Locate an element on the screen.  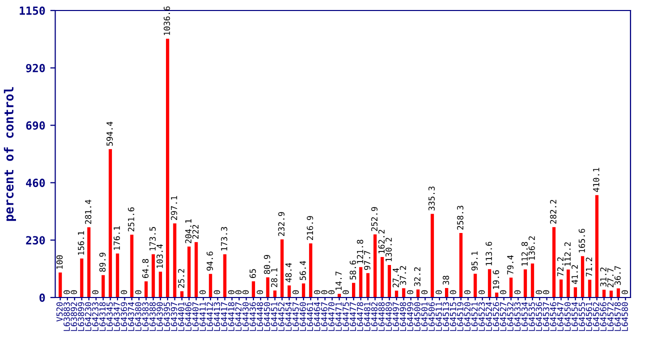
x-tick-label: L64233 is located at coordinates (95, 316).